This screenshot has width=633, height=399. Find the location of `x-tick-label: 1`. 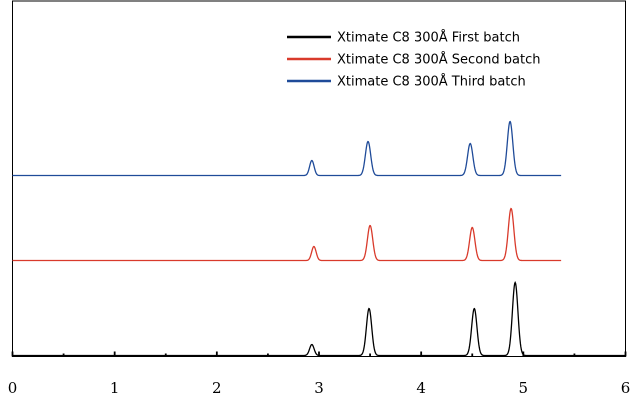

x-tick-label: 1 is located at coordinates (115, 388).